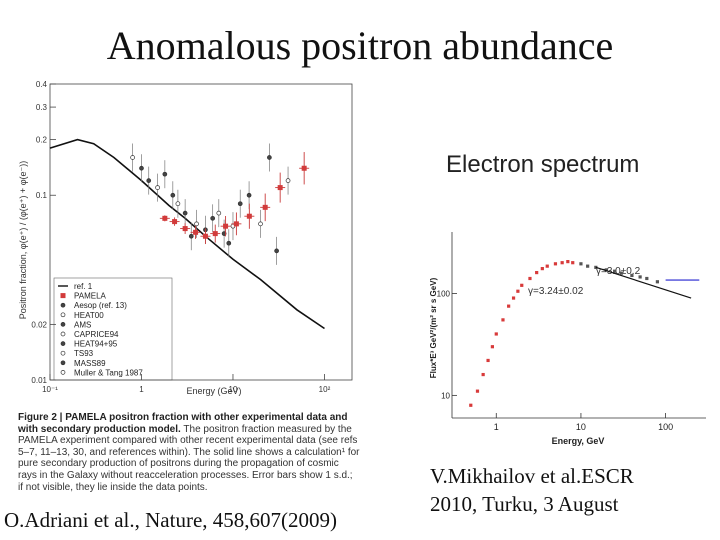  I want to click on fit-line-black, so click(643, 282).